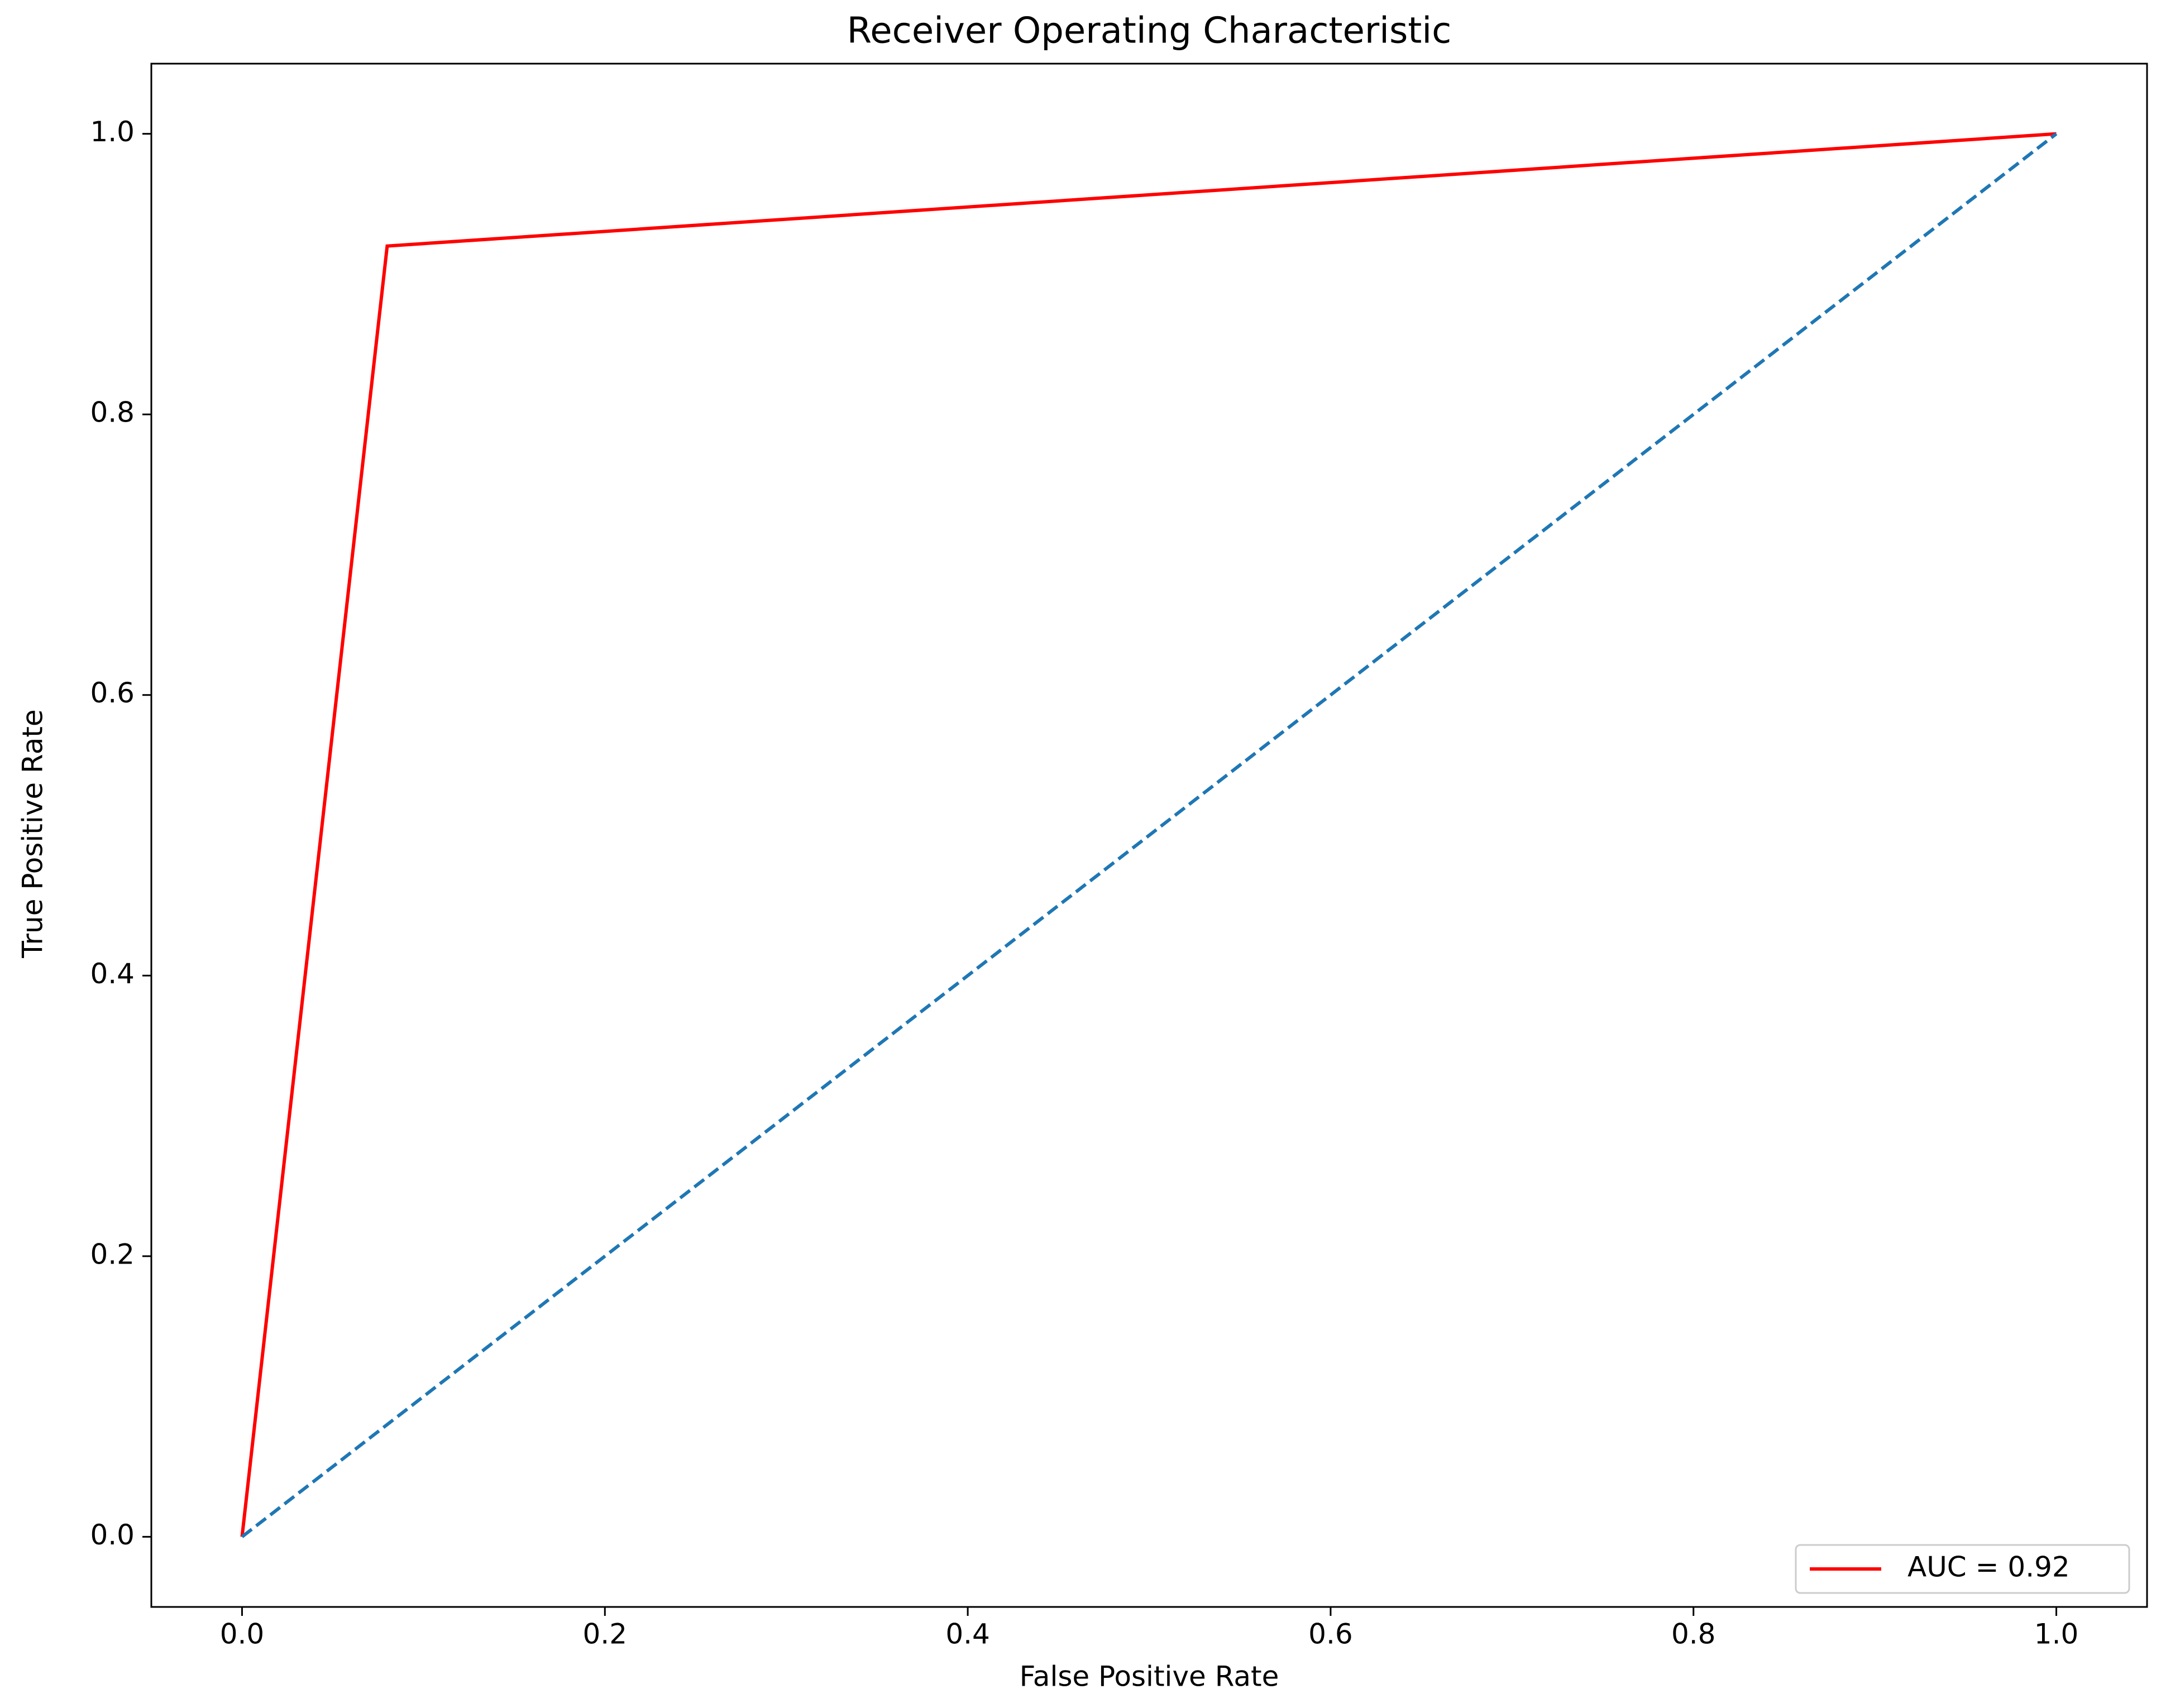 The height and width of the screenshot is (1708, 2161). Describe the element at coordinates (113, 412) in the screenshot. I see `y-tick-label: 0.8` at that location.